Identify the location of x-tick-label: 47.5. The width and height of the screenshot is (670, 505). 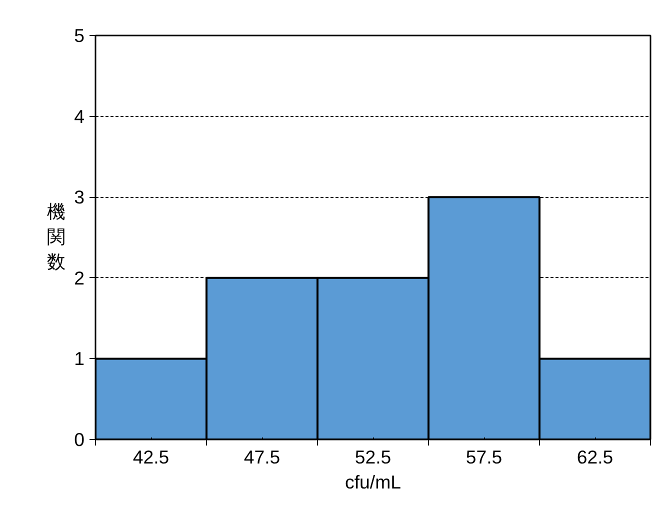
(262, 457).